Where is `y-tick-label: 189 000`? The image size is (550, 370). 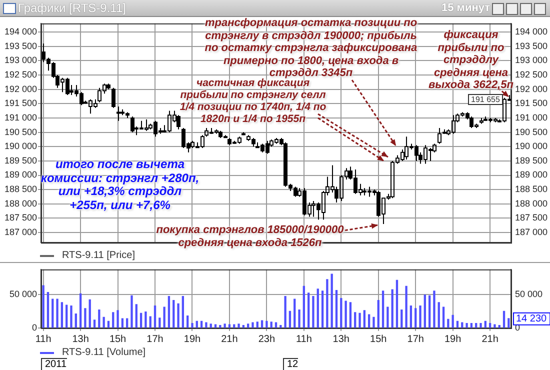 y-tick-label: 189 000 is located at coordinates (20, 175).